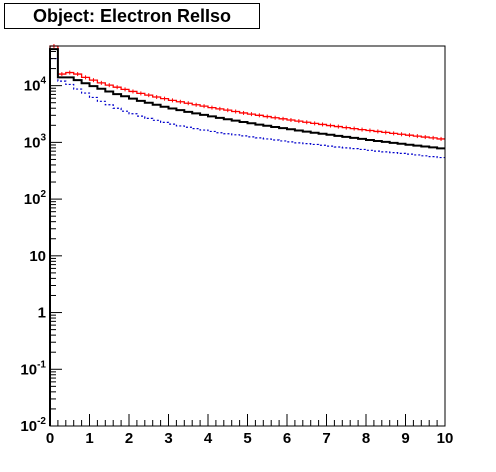 Image resolution: width=496 pixels, height=472 pixels. Describe the element at coordinates (37, 256) in the screenshot. I see `y-tick-label: 10` at that location.